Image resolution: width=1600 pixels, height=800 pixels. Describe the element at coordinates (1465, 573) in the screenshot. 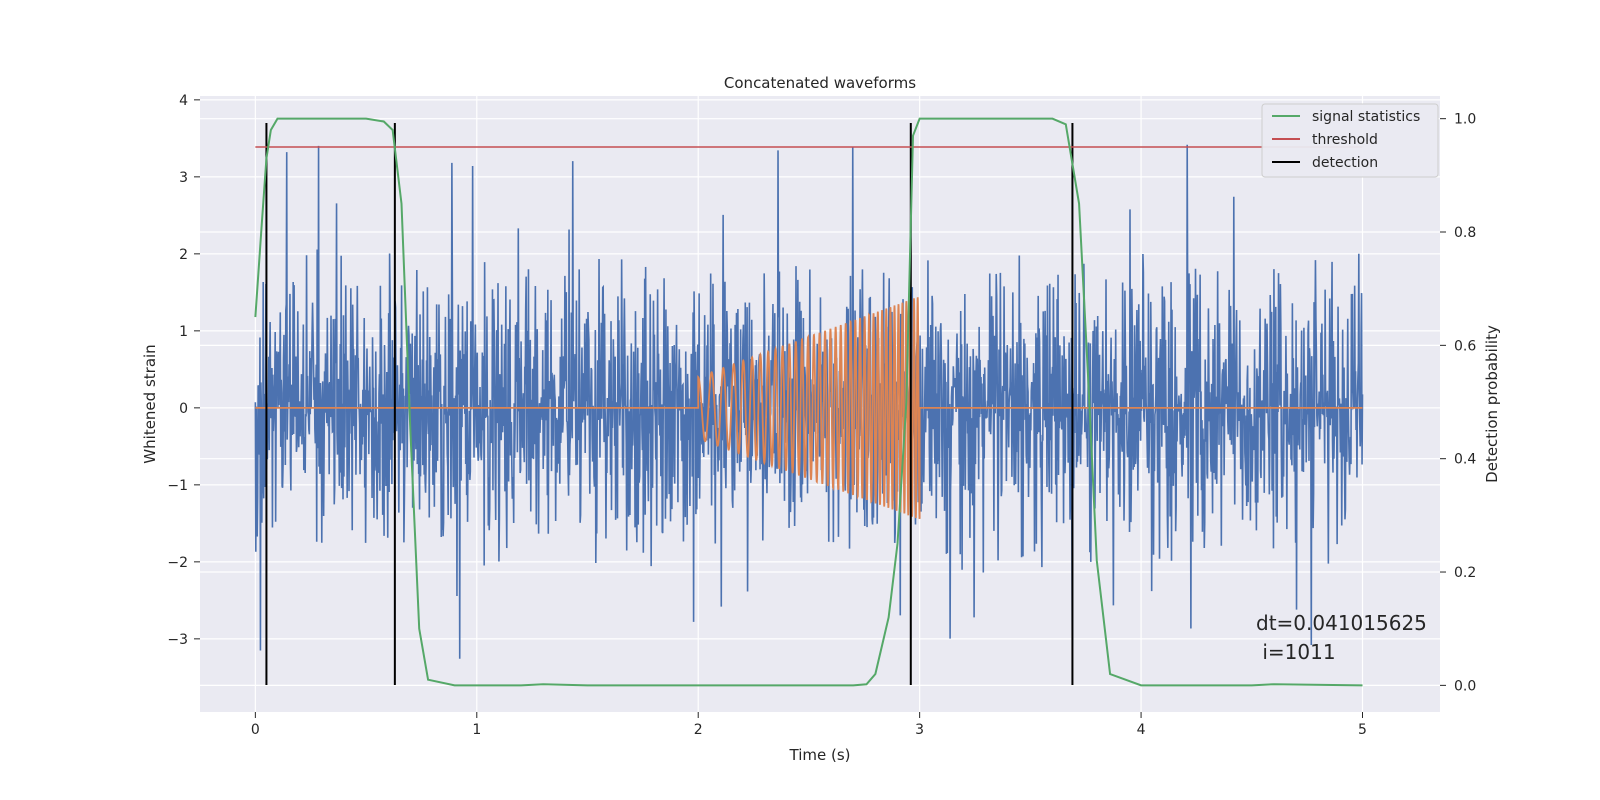

I see `y2-tick-label: 0.2` at that location.